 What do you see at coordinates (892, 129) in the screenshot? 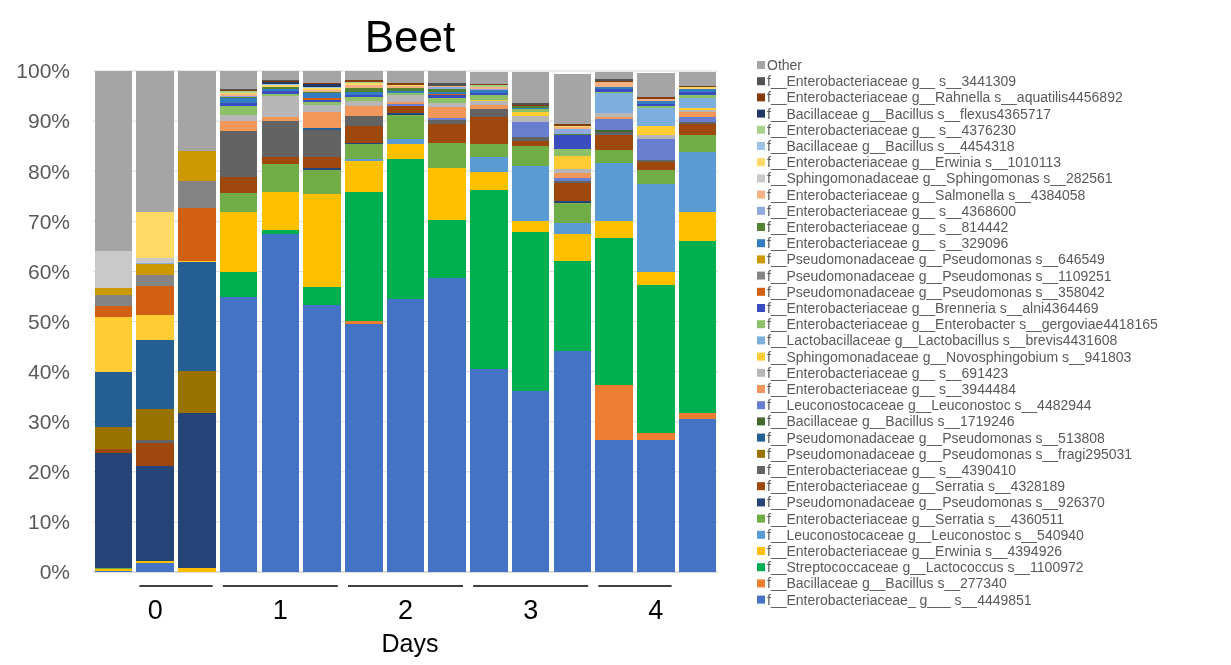
I see `legend-label: f__Enterobacteriaceae g__ s__4376230` at bounding box center [892, 129].